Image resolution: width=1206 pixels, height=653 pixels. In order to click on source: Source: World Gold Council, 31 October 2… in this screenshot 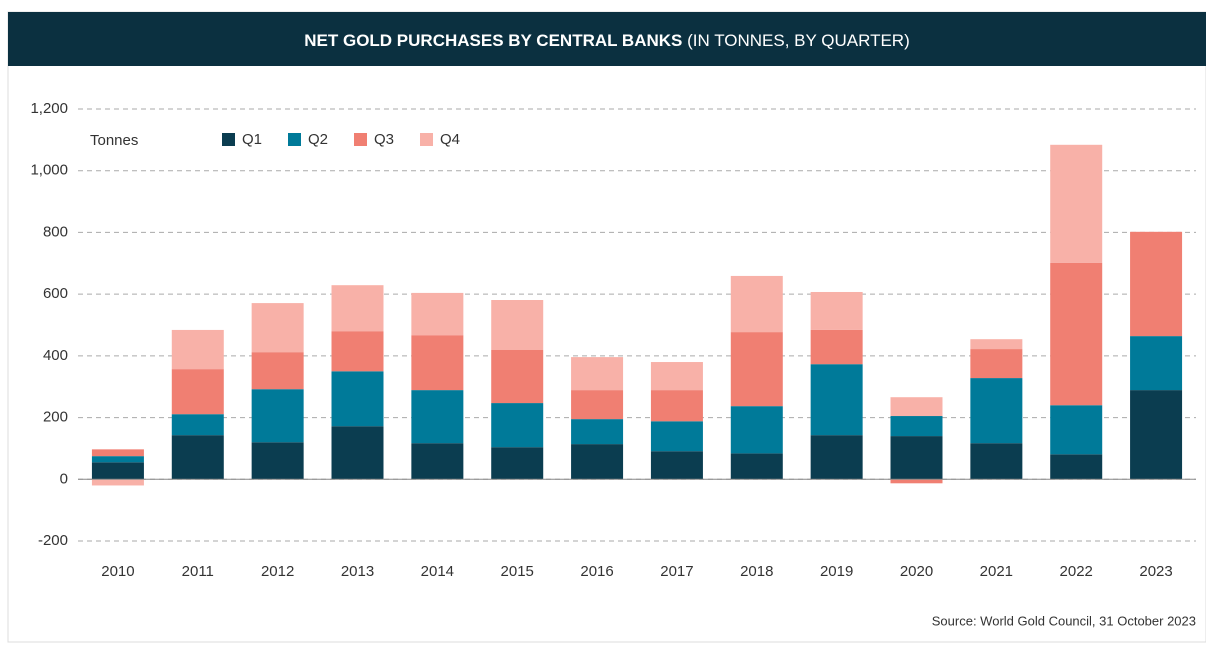, I will do `click(1064, 620)`.